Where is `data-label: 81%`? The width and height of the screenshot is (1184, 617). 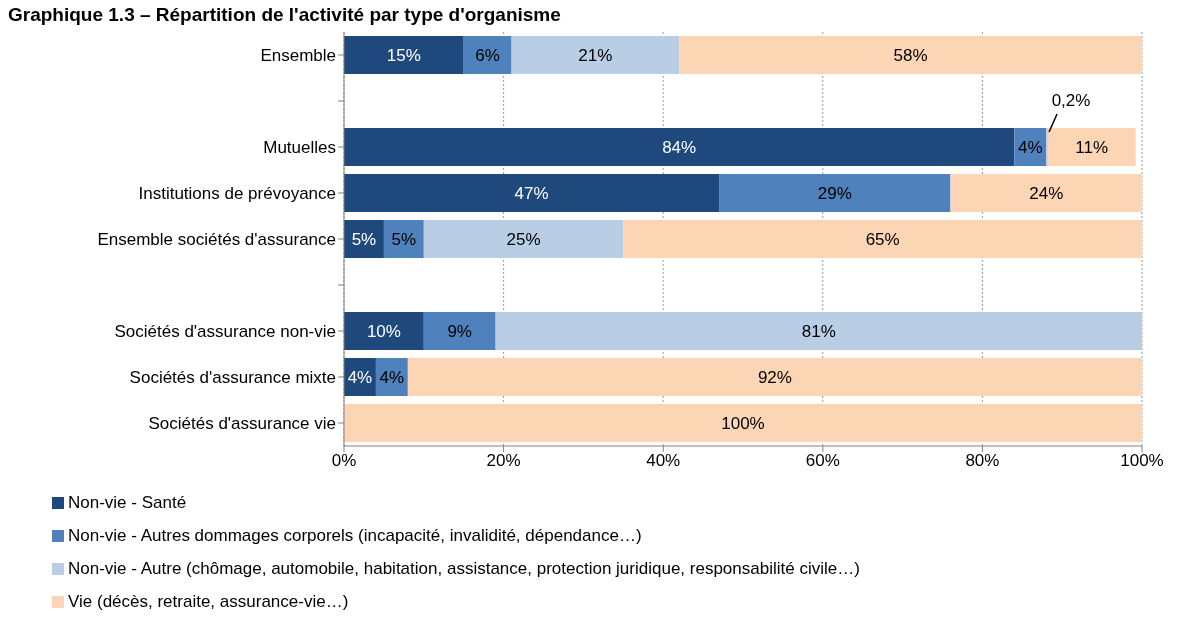 data-label: 81% is located at coordinates (818, 331).